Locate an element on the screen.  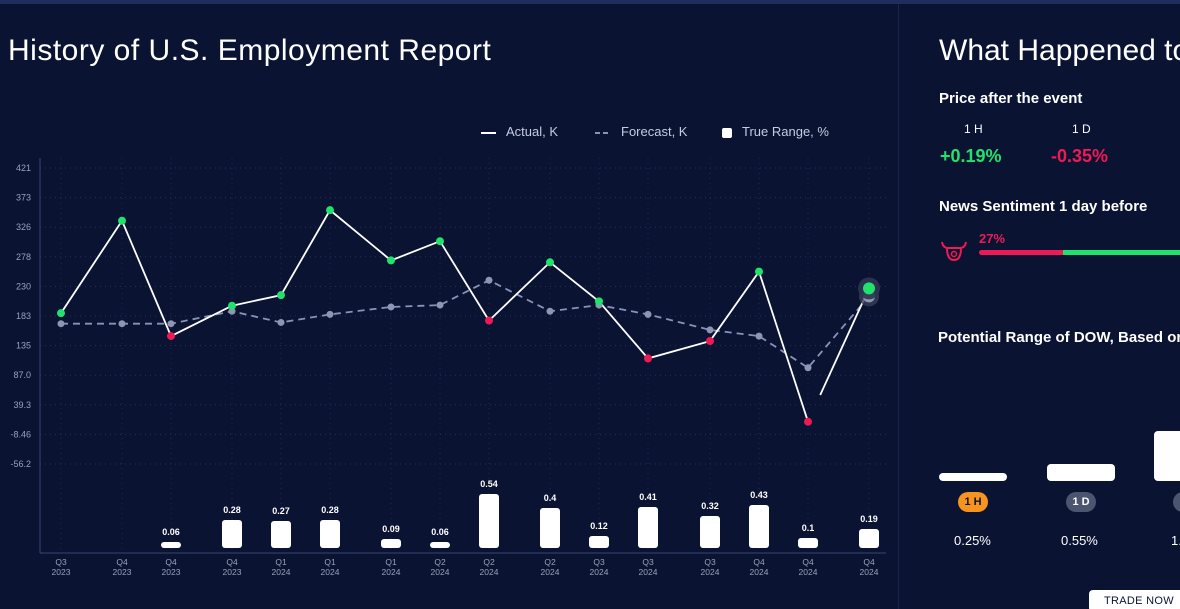
true-range-label: 0.06 is located at coordinates (171, 532).